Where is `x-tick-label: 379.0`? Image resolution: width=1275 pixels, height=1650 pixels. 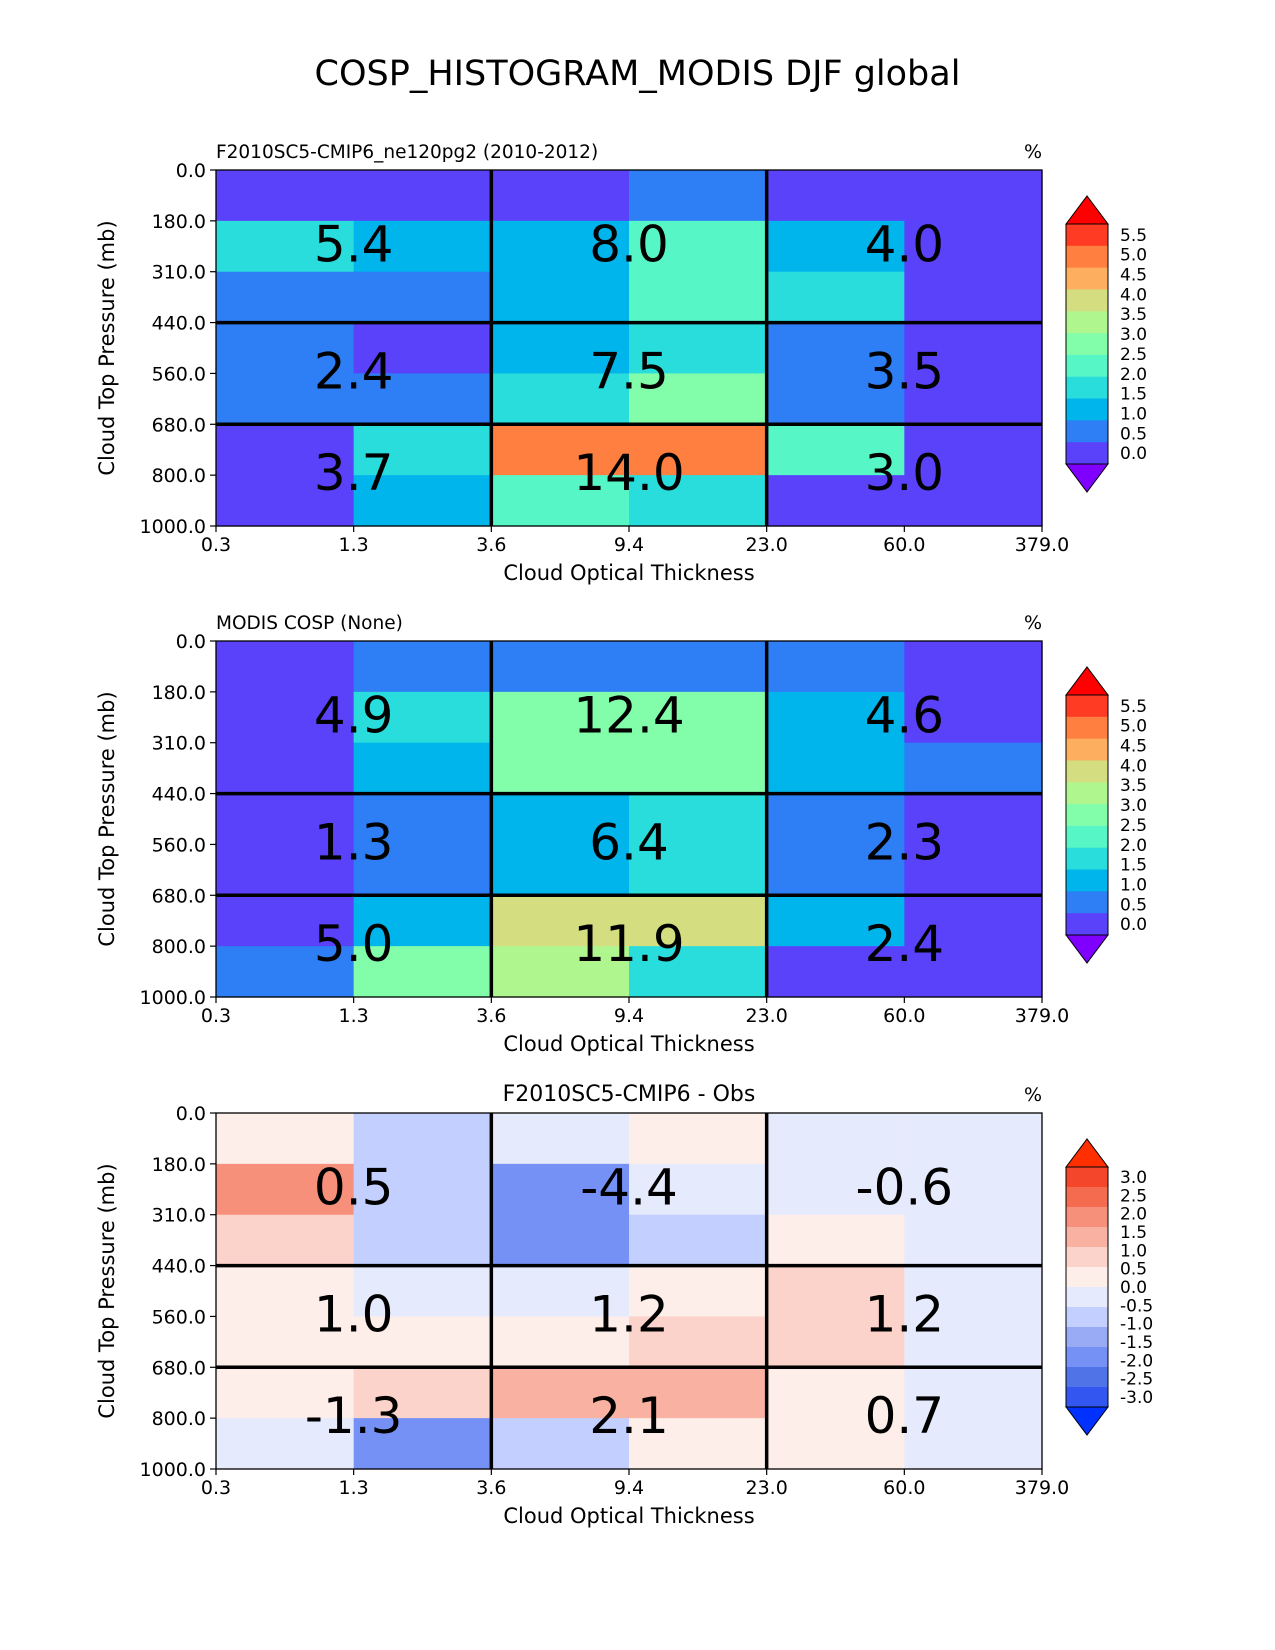 x-tick-label: 379.0 is located at coordinates (1042, 545).